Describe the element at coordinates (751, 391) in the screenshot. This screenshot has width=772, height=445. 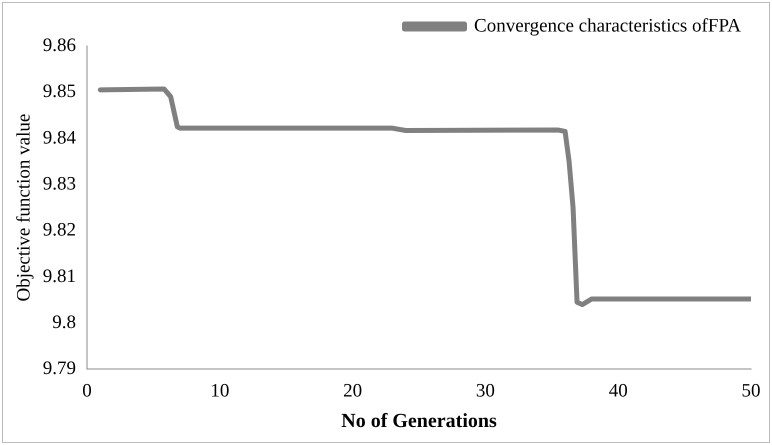
I see `x-tick-label: 50` at that location.